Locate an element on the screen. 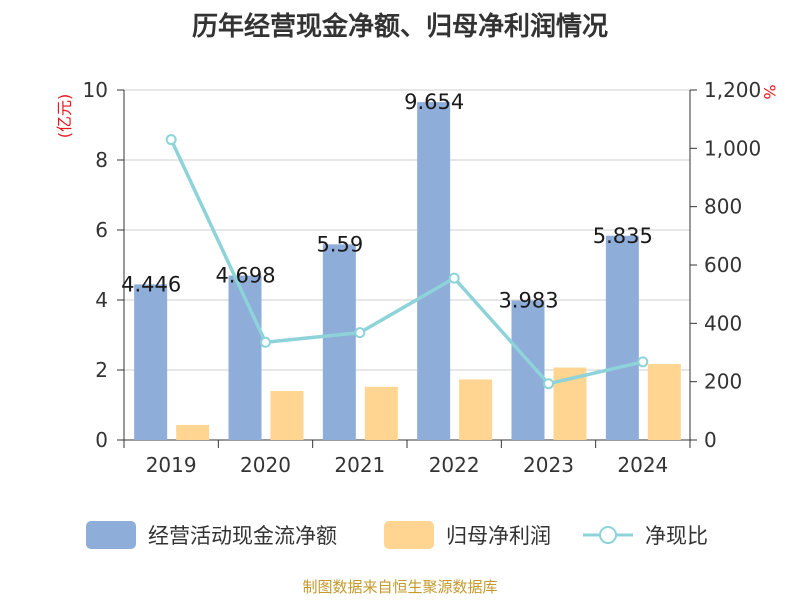 The width and height of the screenshot is (800, 600). x-tick-label: 2019 is located at coordinates (171, 465).